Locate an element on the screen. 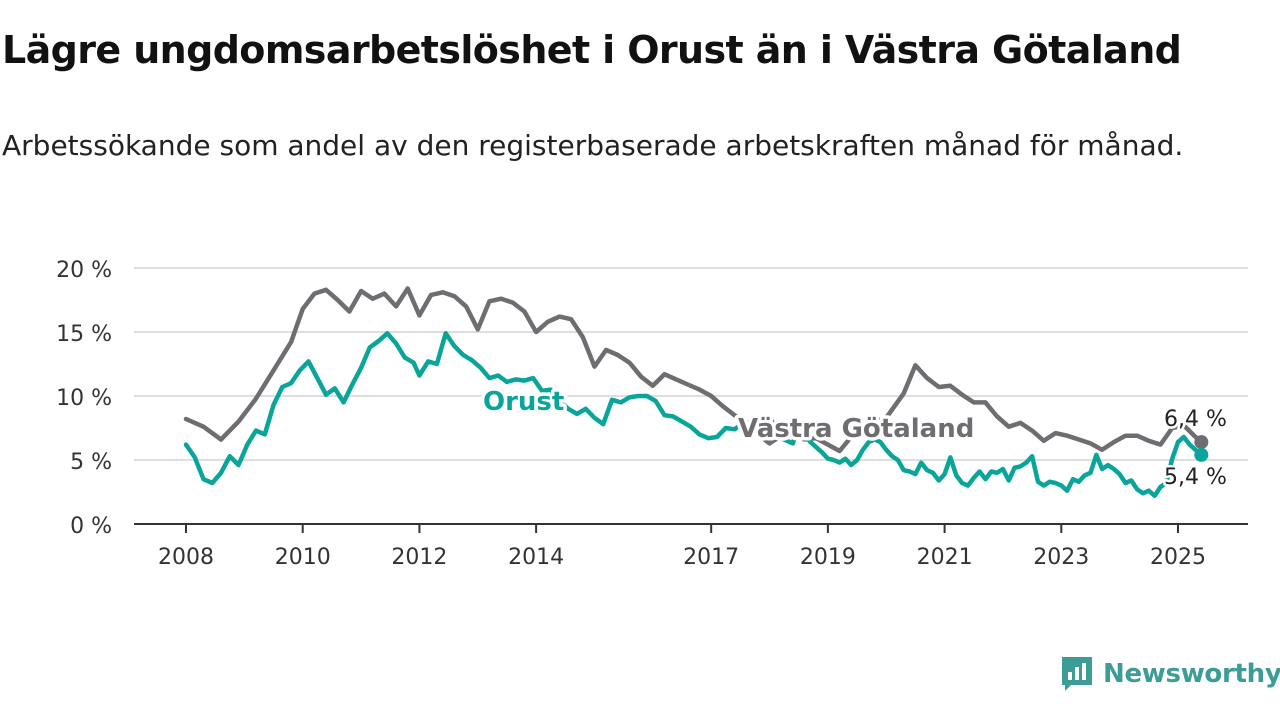 The height and width of the screenshot is (720, 1280). x-axis: 2008 2010 2012 2014 2017 2019 2021 2023 2025 is located at coordinates (691, 546).